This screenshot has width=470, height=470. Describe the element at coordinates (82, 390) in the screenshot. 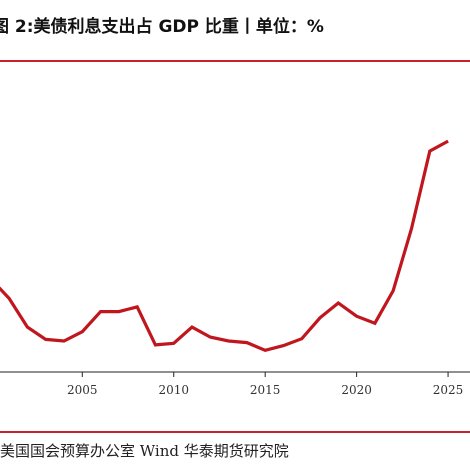

I see `x-tick-label: 2005` at that location.